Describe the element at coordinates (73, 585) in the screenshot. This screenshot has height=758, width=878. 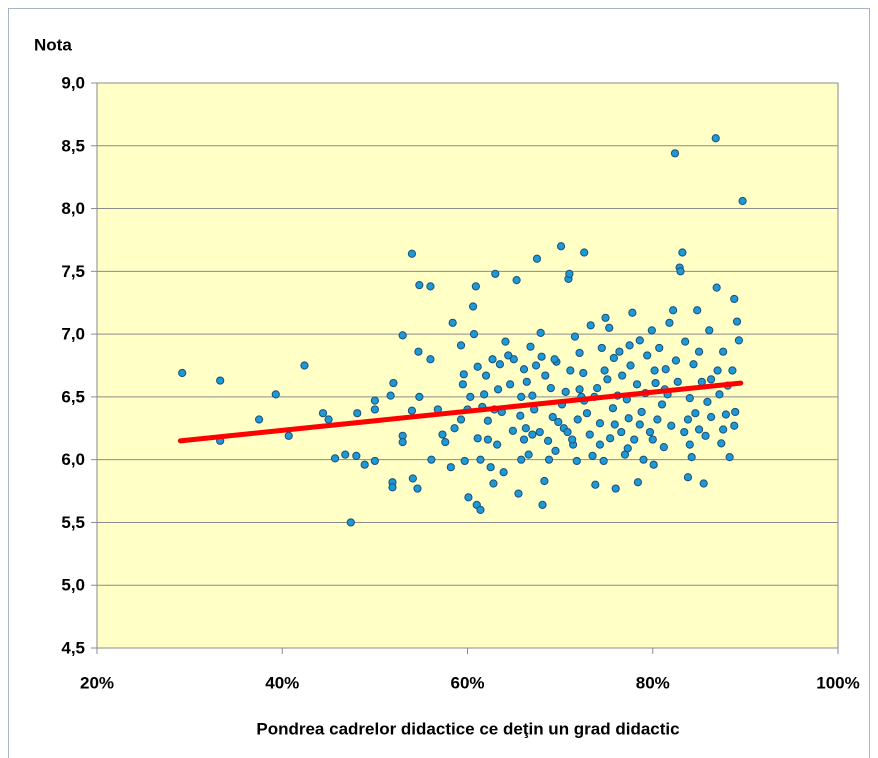
I see `y-tick-label: 5,0` at that location.